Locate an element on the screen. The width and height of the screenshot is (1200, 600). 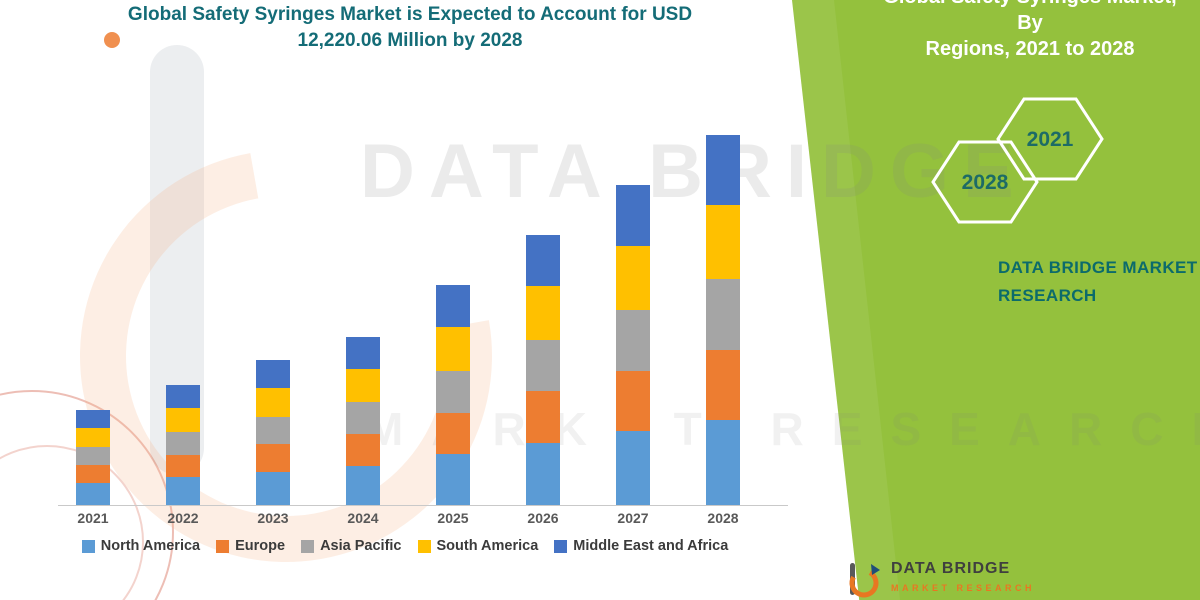
bar-segment-2023-asia-pacific is located at coordinates (273, 430).